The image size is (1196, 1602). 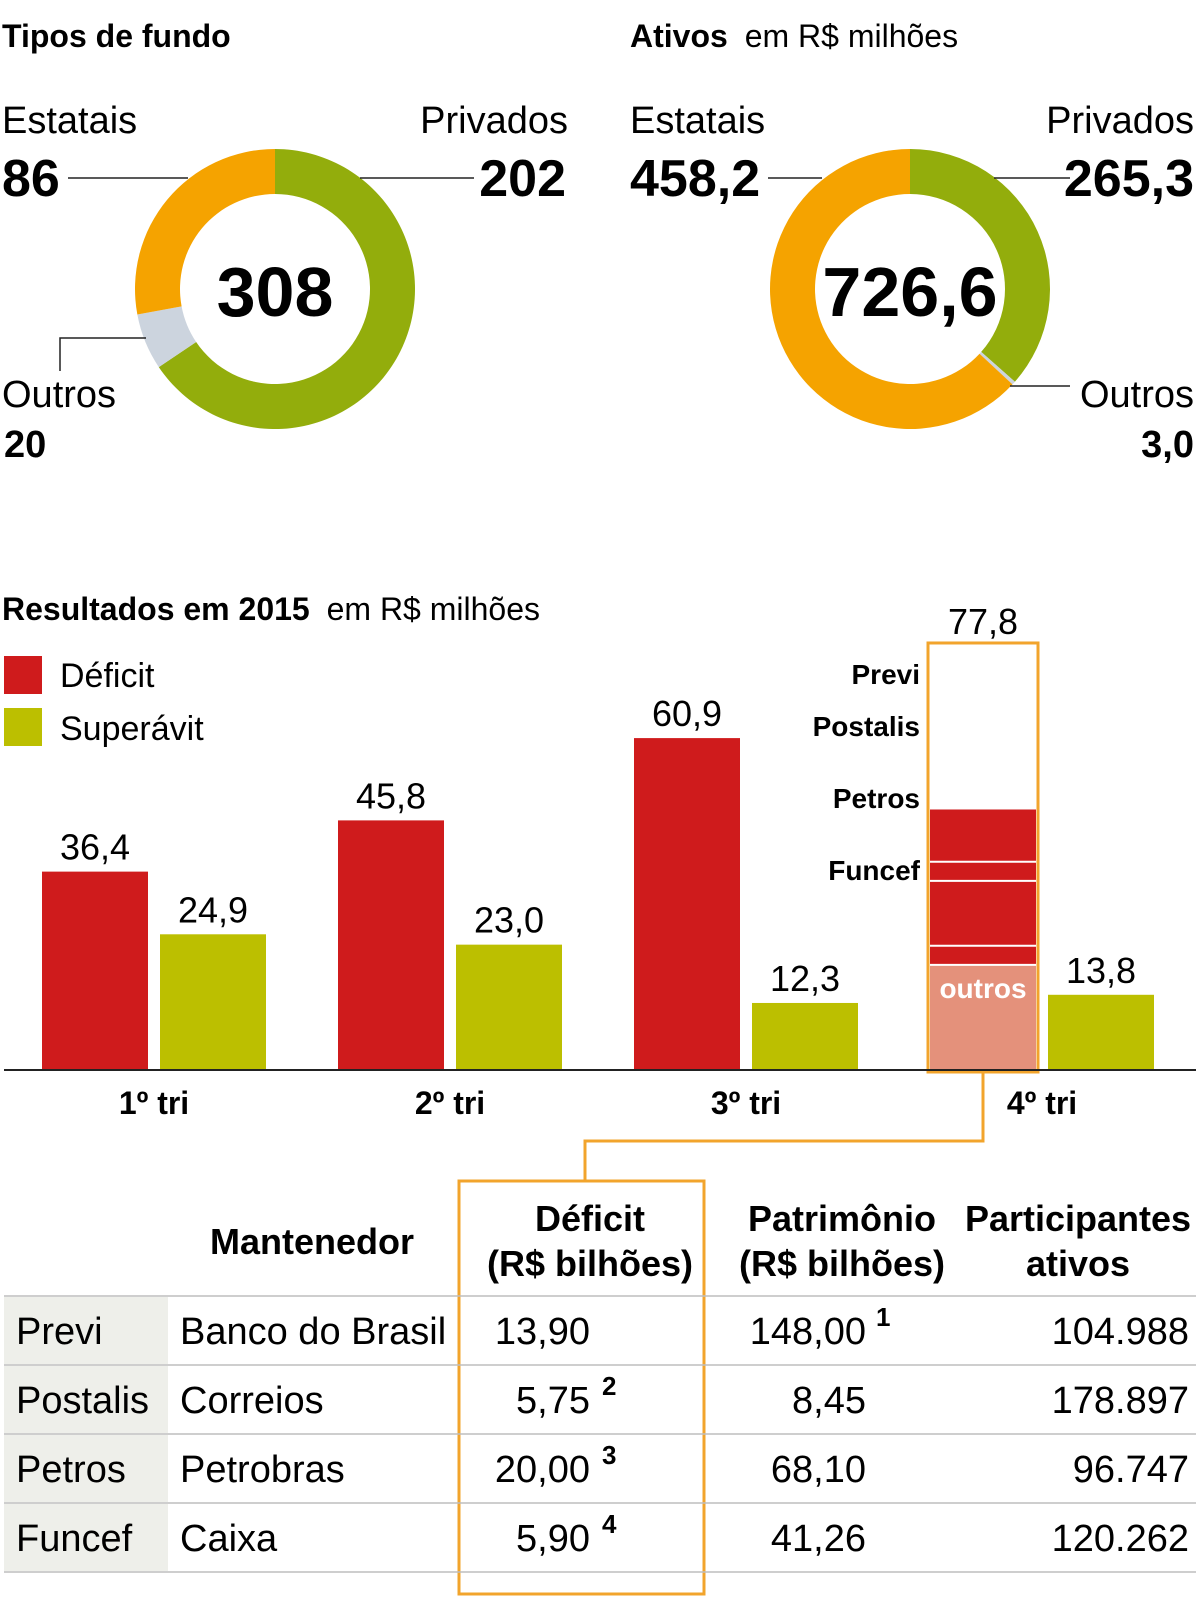 I want to click on cell-participantes: 104.988, so click(x=1120, y=1332).